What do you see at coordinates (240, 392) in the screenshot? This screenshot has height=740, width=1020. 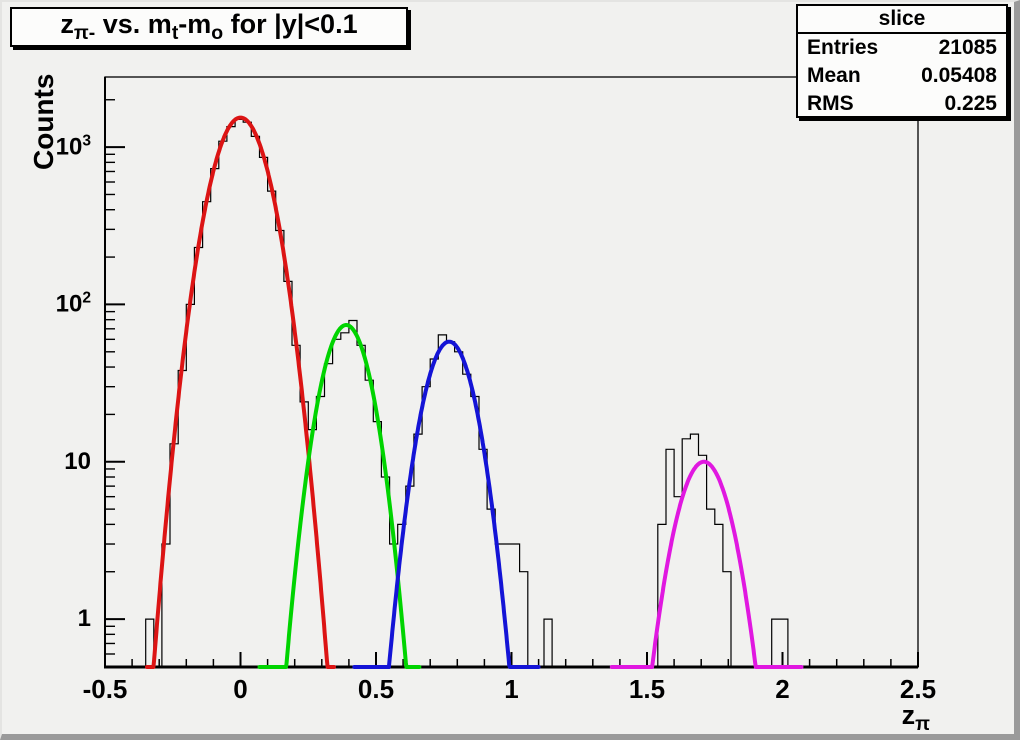 I see `red-fit-curve` at bounding box center [240, 392].